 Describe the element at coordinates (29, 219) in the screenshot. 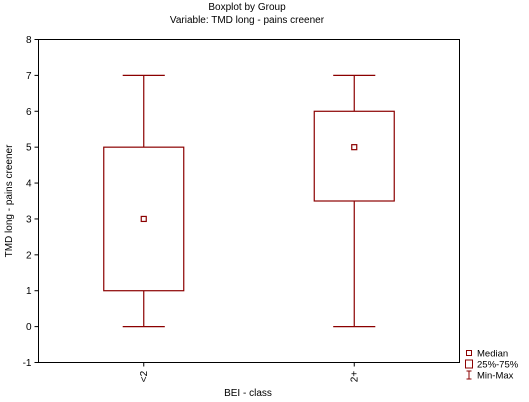

I see `y-tick-label: 3` at that location.